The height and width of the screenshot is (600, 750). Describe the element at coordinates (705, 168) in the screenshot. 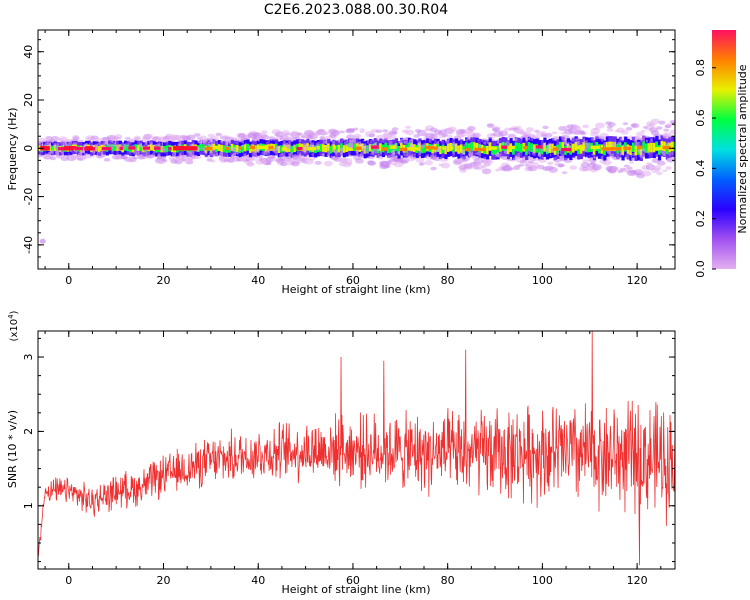

I see `colorbar-ticks: 0.0 0.2 0.4 0.6 0.8` at that location.